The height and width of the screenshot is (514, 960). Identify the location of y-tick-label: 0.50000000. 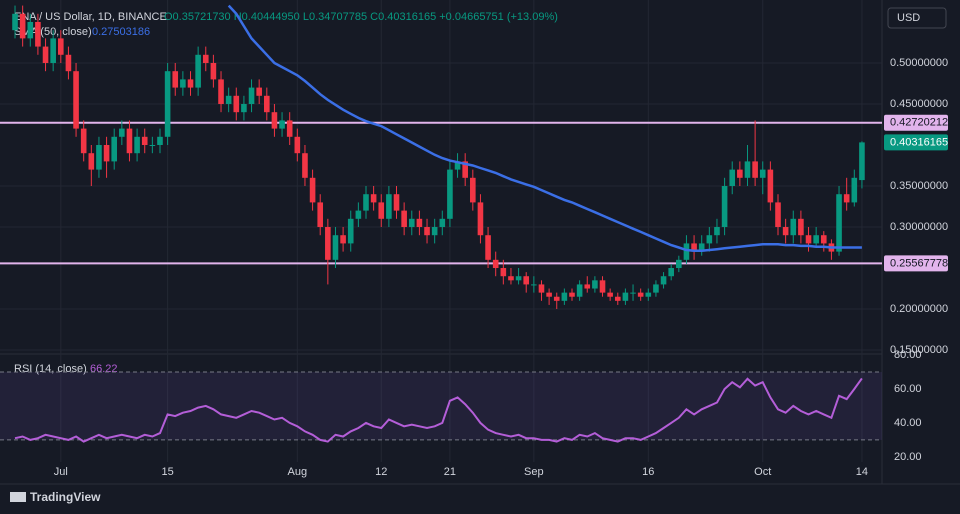
(919, 63).